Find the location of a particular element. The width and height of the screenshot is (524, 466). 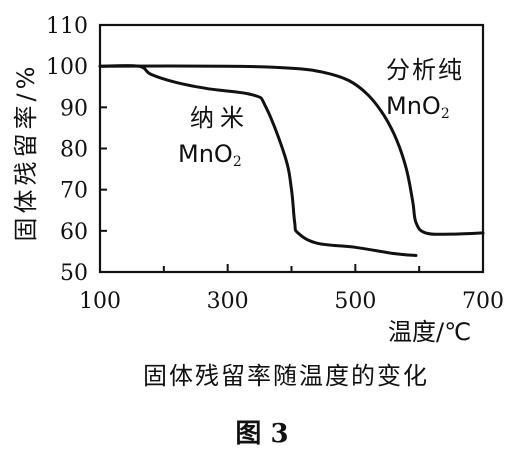

series-label-nano-formula: MnO2 is located at coordinates (210, 155).